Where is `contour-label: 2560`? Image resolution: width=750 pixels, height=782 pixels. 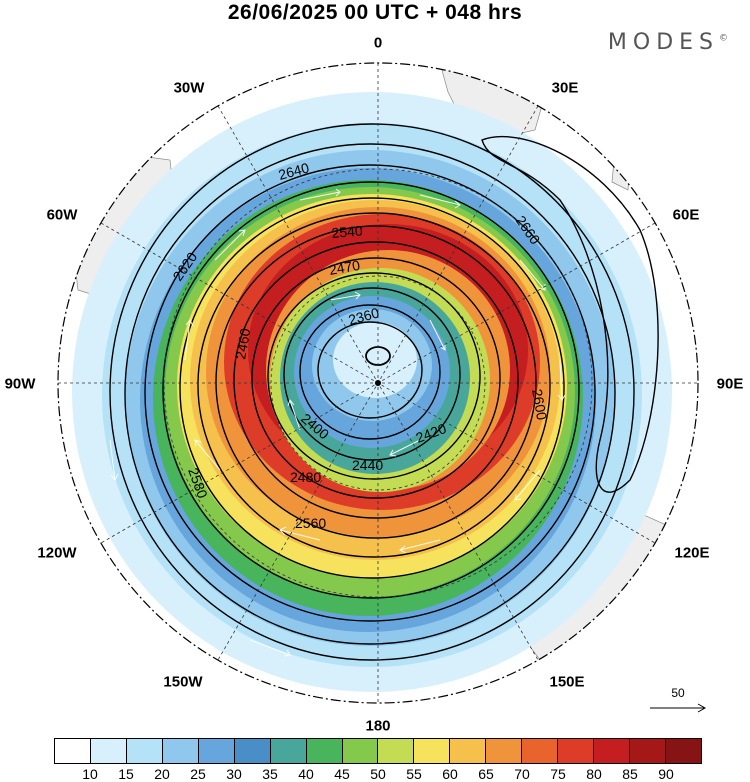 contour-label: 2560 is located at coordinates (310, 523).